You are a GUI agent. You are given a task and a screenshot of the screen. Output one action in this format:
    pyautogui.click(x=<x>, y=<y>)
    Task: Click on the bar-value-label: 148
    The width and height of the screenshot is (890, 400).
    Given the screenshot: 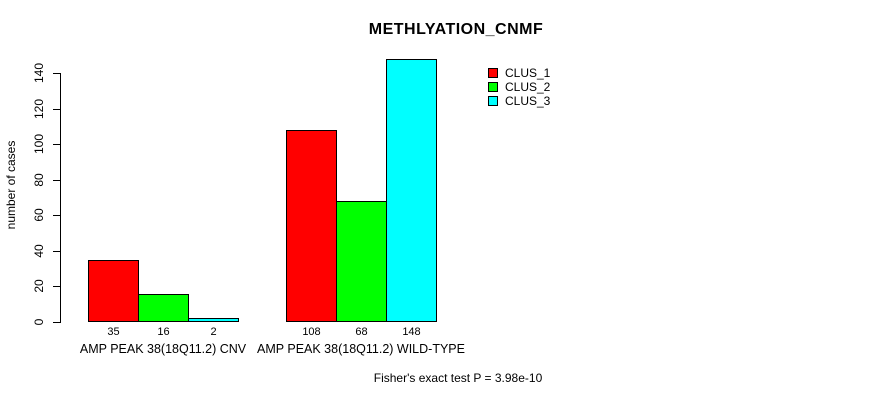 What is the action you would take?
    pyautogui.click(x=411, y=332)
    